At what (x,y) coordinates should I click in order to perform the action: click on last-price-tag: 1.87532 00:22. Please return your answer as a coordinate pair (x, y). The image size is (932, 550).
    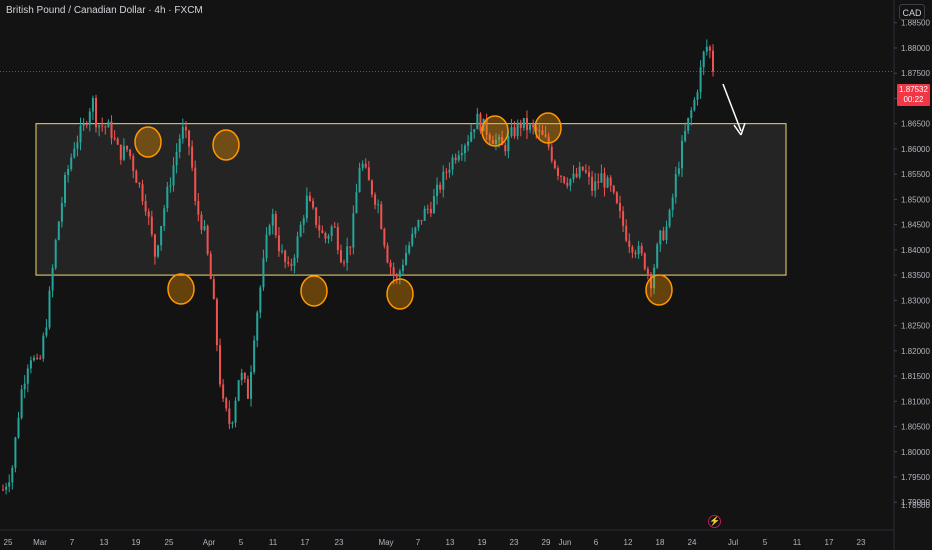
    Looking at the image, I should click on (913, 95).